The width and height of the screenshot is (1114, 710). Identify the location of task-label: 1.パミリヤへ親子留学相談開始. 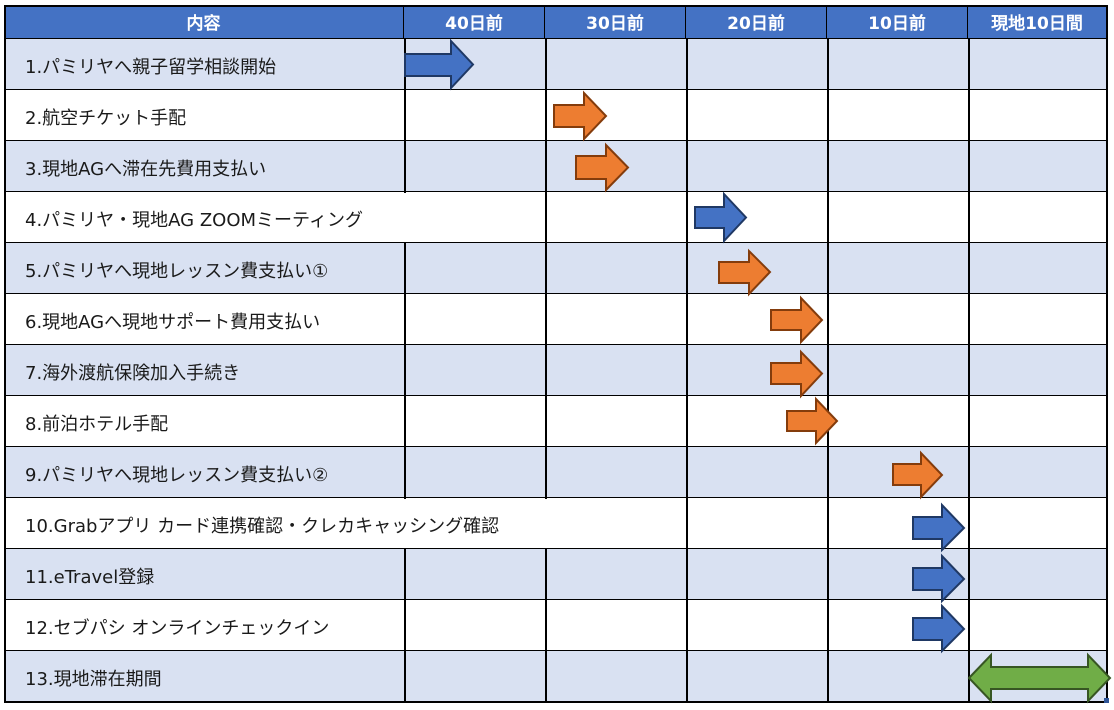
(151, 67).